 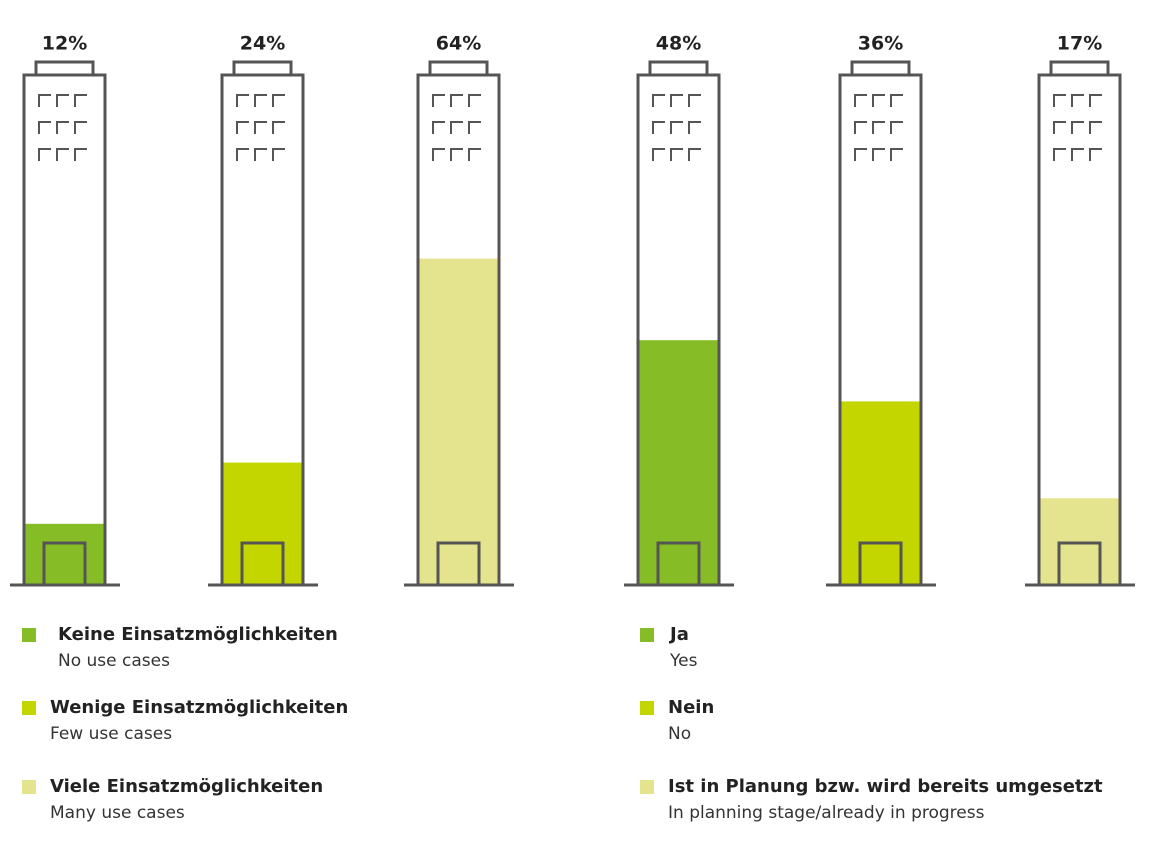 I want to click on value-label: 17%, so click(x=1079, y=44).